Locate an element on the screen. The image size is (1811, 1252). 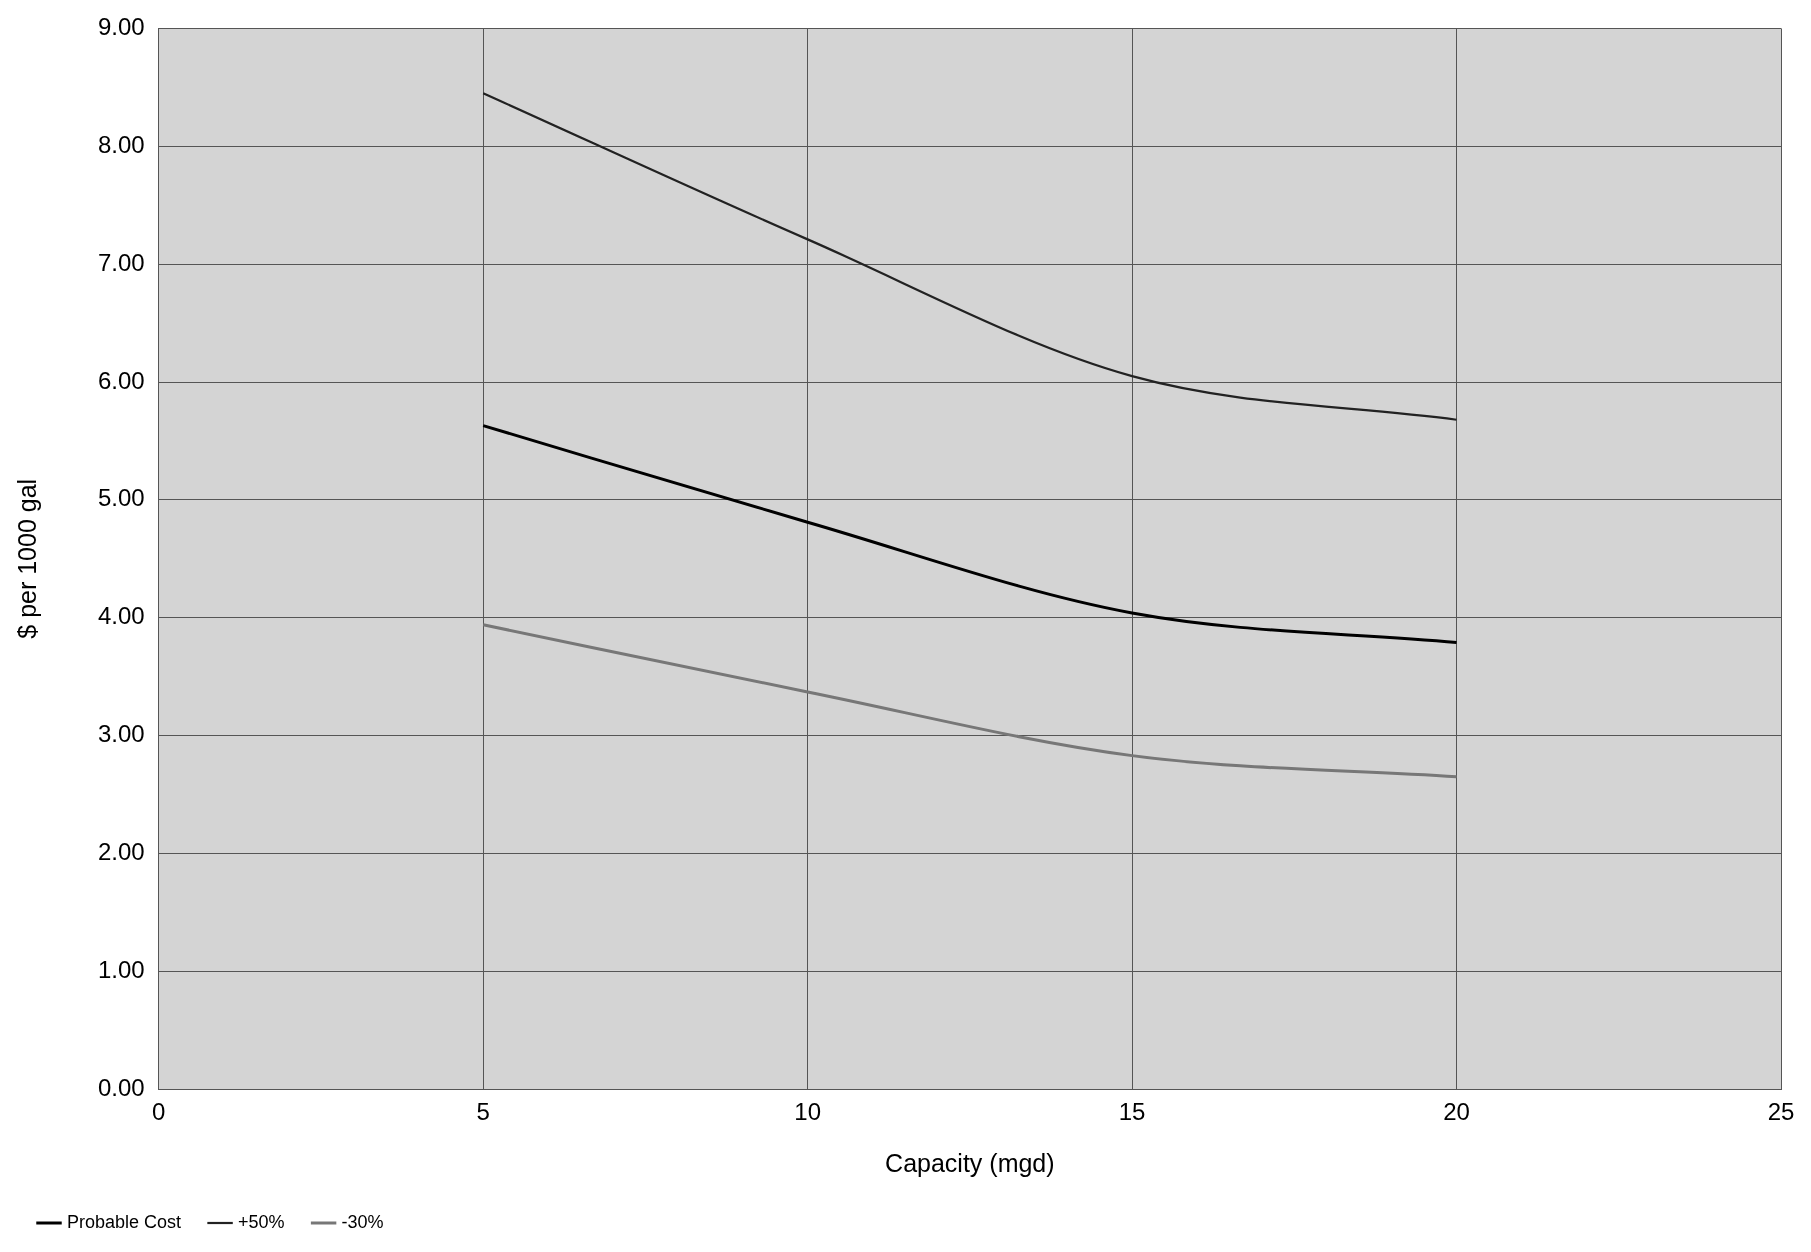
x-axis-title: Capacity (mgd) is located at coordinates (970, 1162).